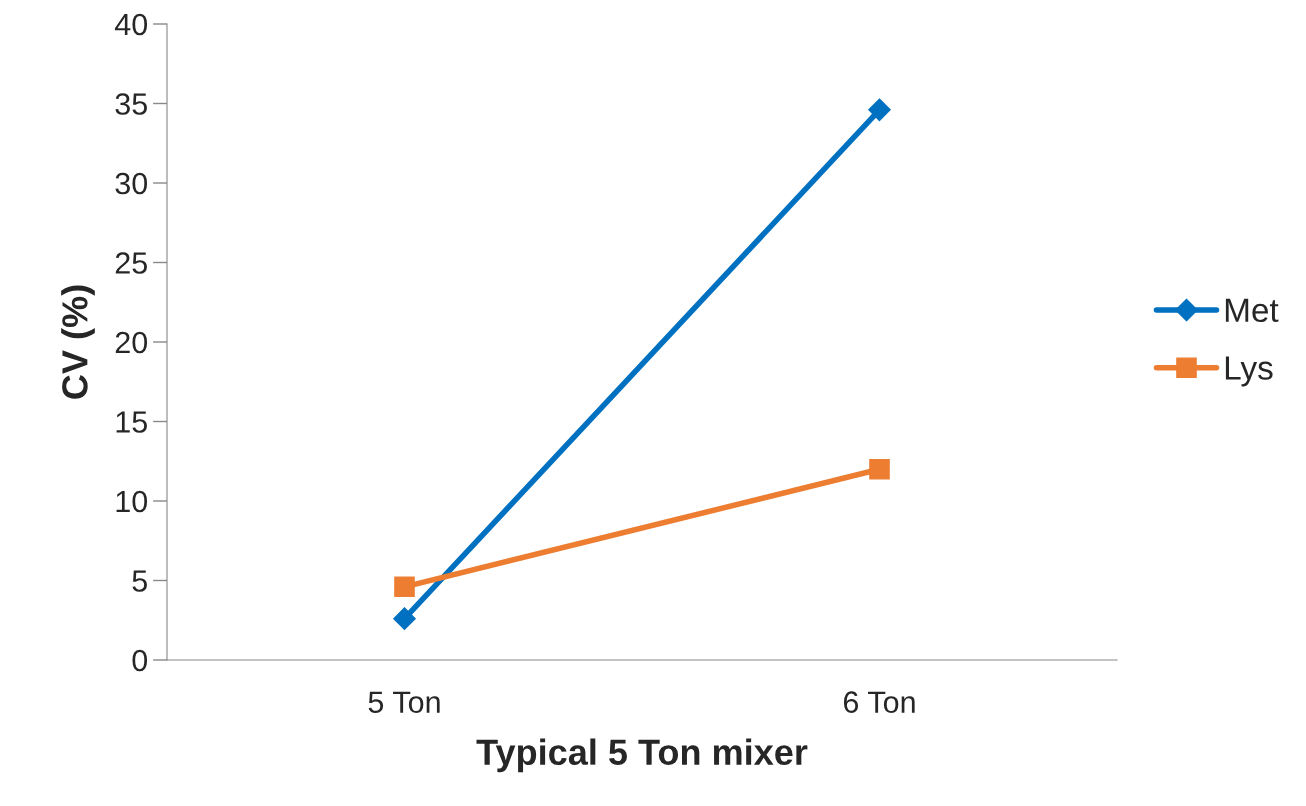 Image resolution: width=1306 pixels, height=806 pixels. What do you see at coordinates (879, 702) in the screenshot?
I see `x-tick-label: 6 Ton` at bounding box center [879, 702].